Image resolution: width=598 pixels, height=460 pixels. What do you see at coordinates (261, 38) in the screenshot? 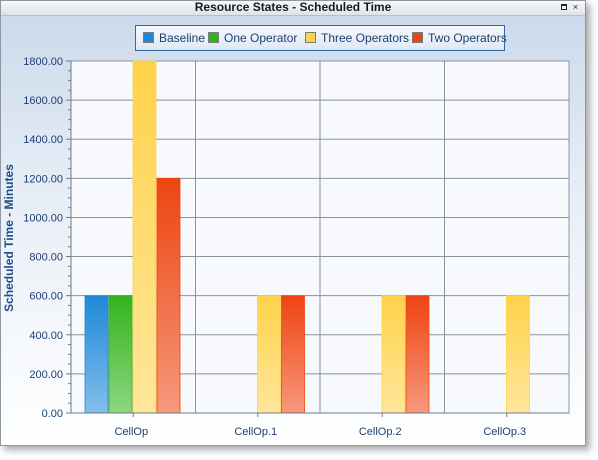
I see `legend-label-one-operator: One Operator` at bounding box center [261, 38].